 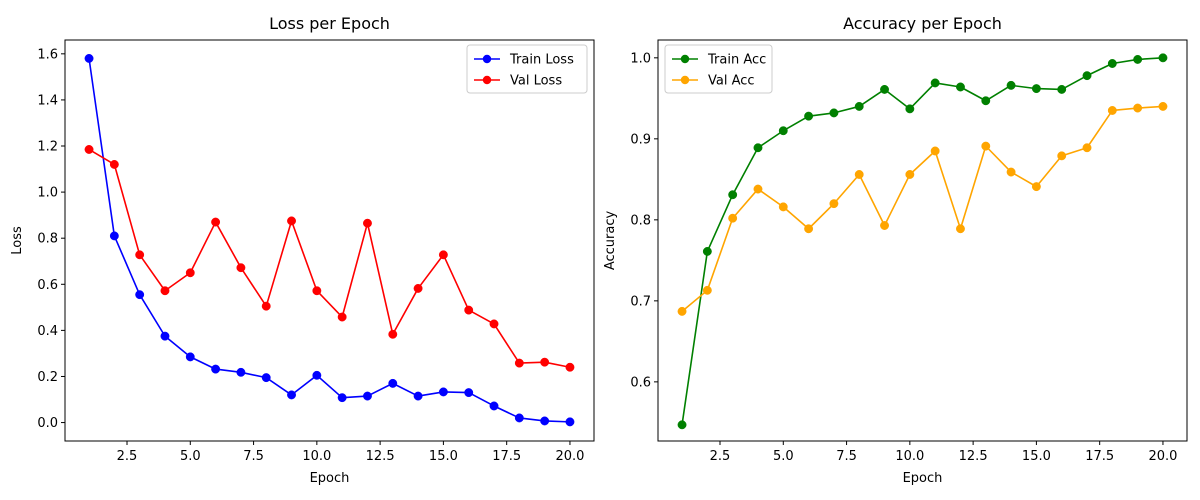 I want to click on y-tick-label: 1.4, so click(x=47, y=100).